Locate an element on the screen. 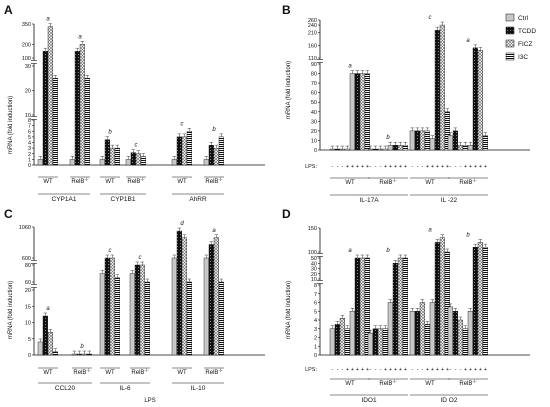 This screenshot has height=407, width=550. gene-label: CYP1A1 is located at coordinates (64, 199).